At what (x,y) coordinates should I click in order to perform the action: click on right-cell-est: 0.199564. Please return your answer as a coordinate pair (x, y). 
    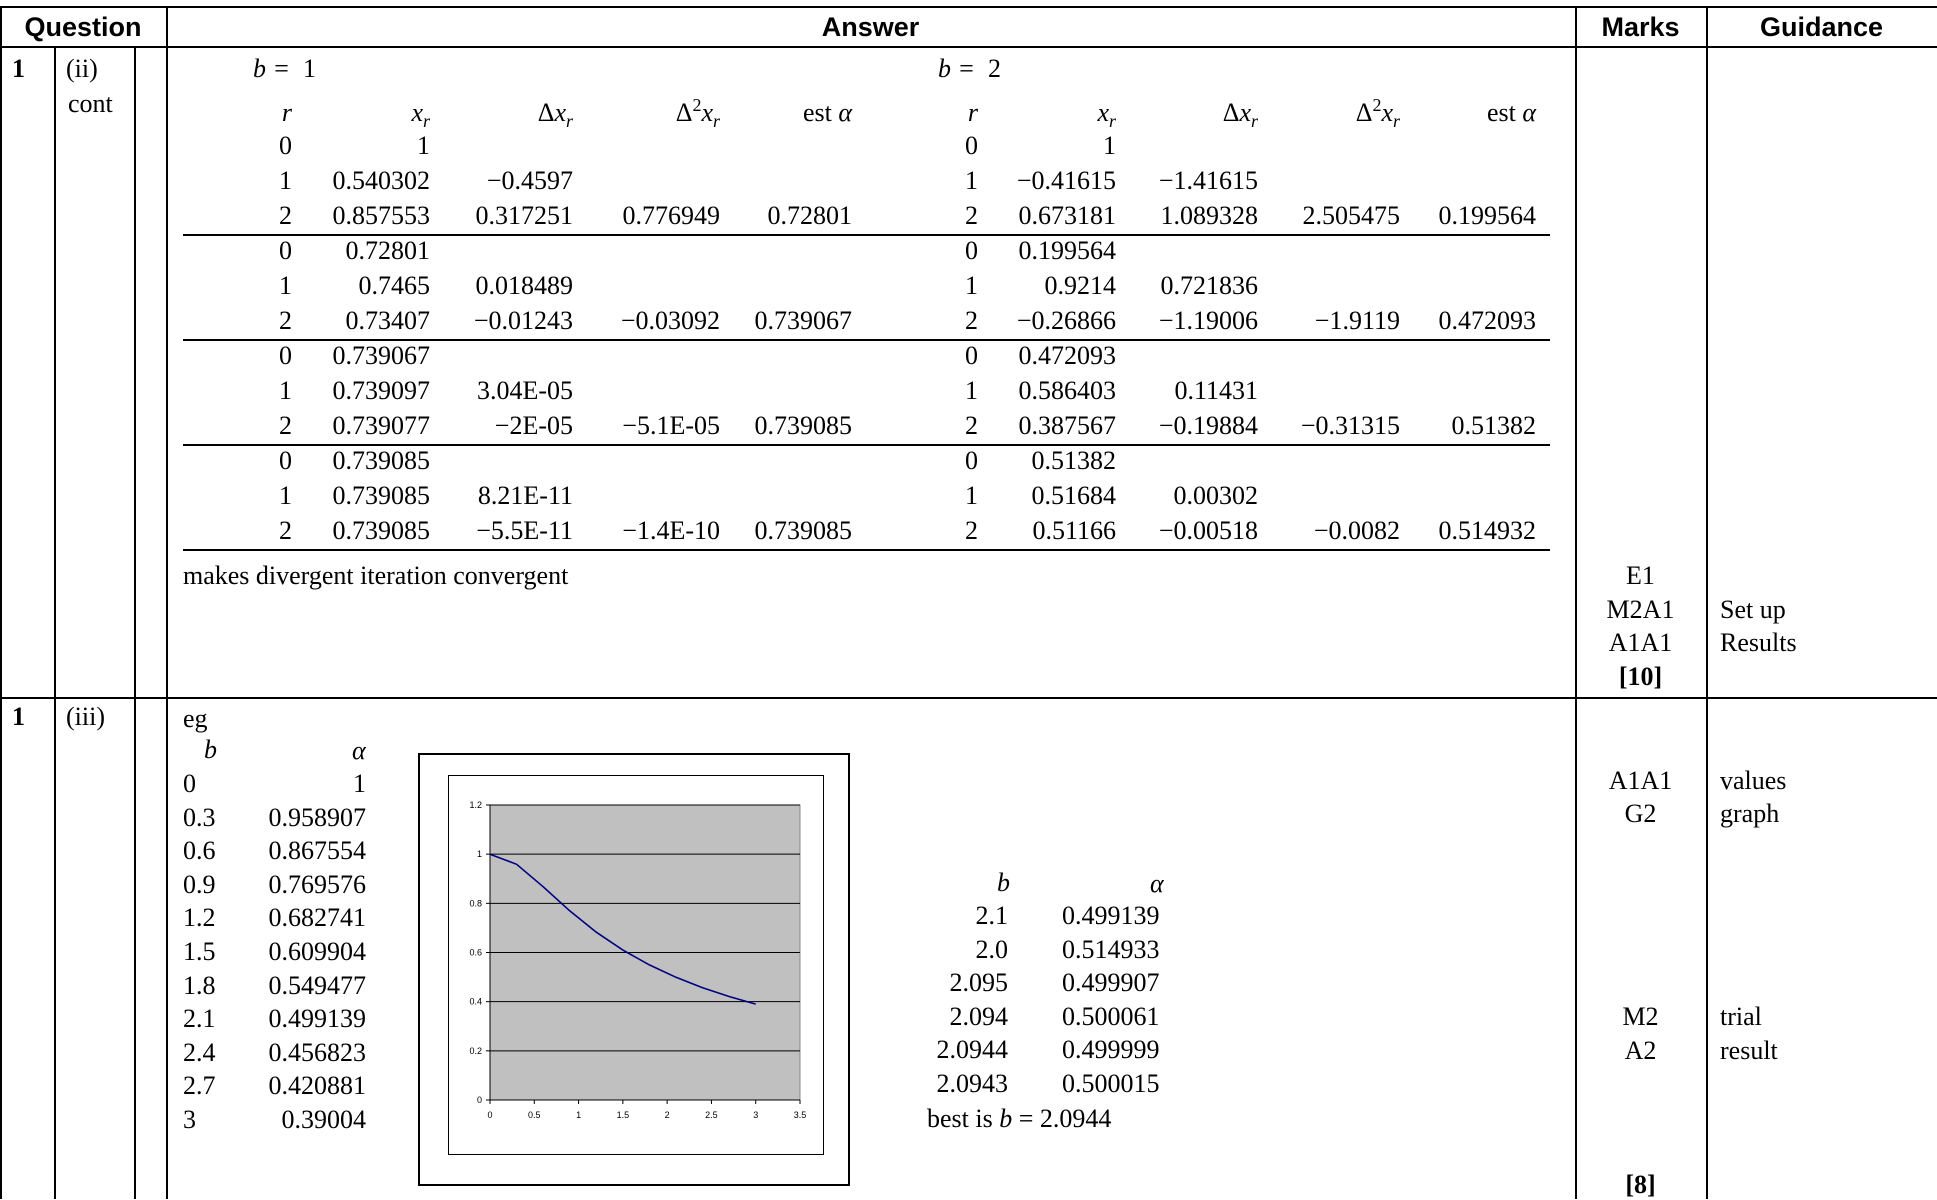
    Looking at the image, I should click on (1487, 215).